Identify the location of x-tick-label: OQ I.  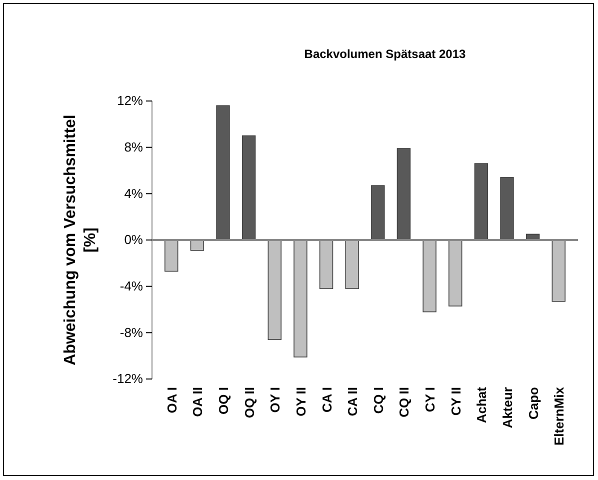
(223, 400).